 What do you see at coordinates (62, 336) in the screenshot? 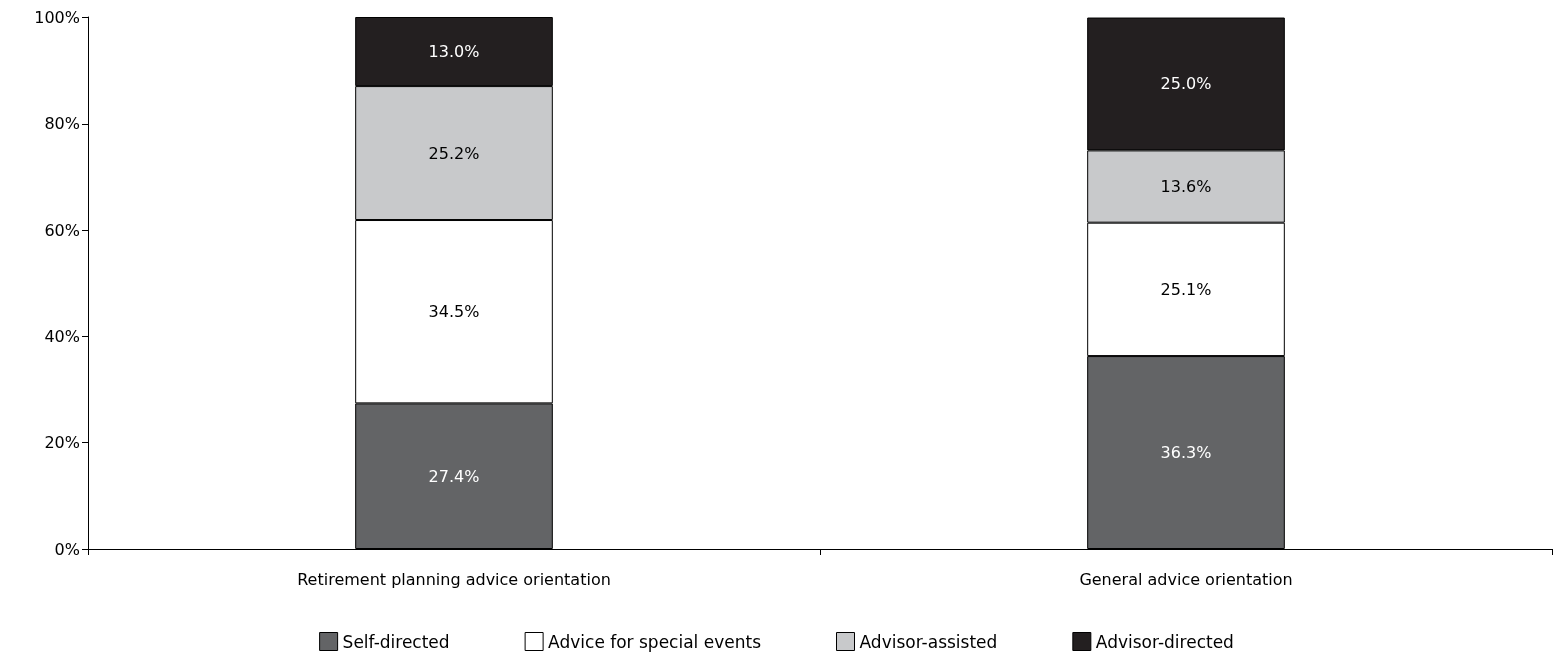
I see `y-tick-label: 40%` at bounding box center [62, 336].